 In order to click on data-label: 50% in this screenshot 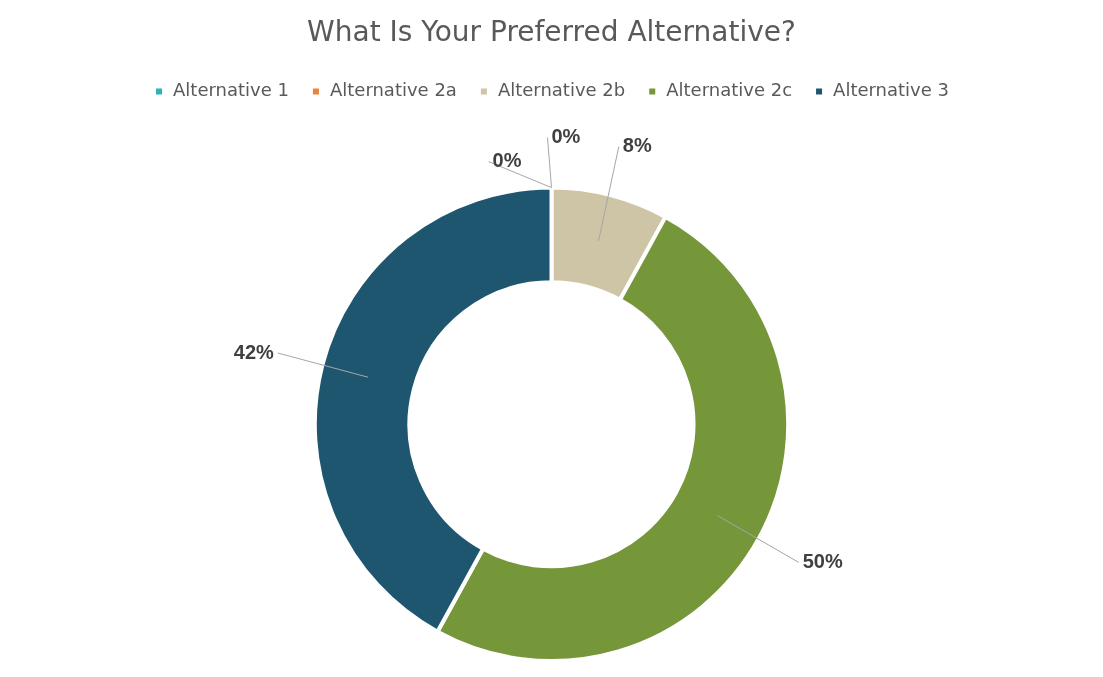, I will do `click(822, 560)`.